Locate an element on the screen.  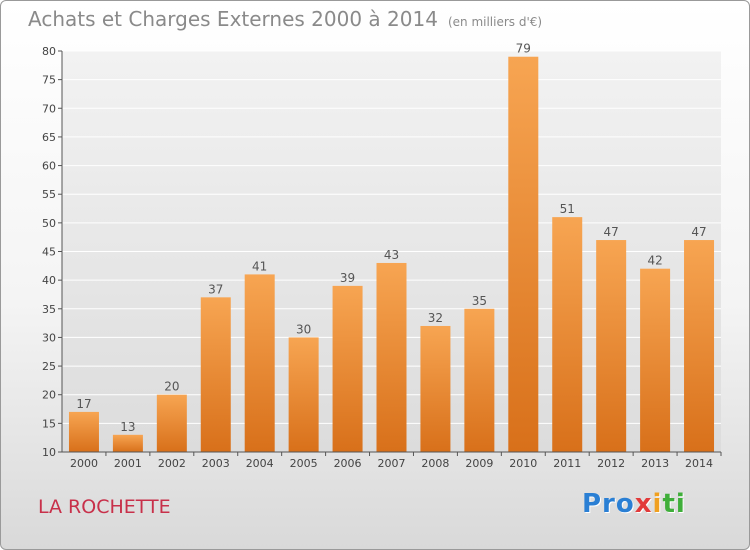
x-tick-label: 2000 is located at coordinates (84, 463).